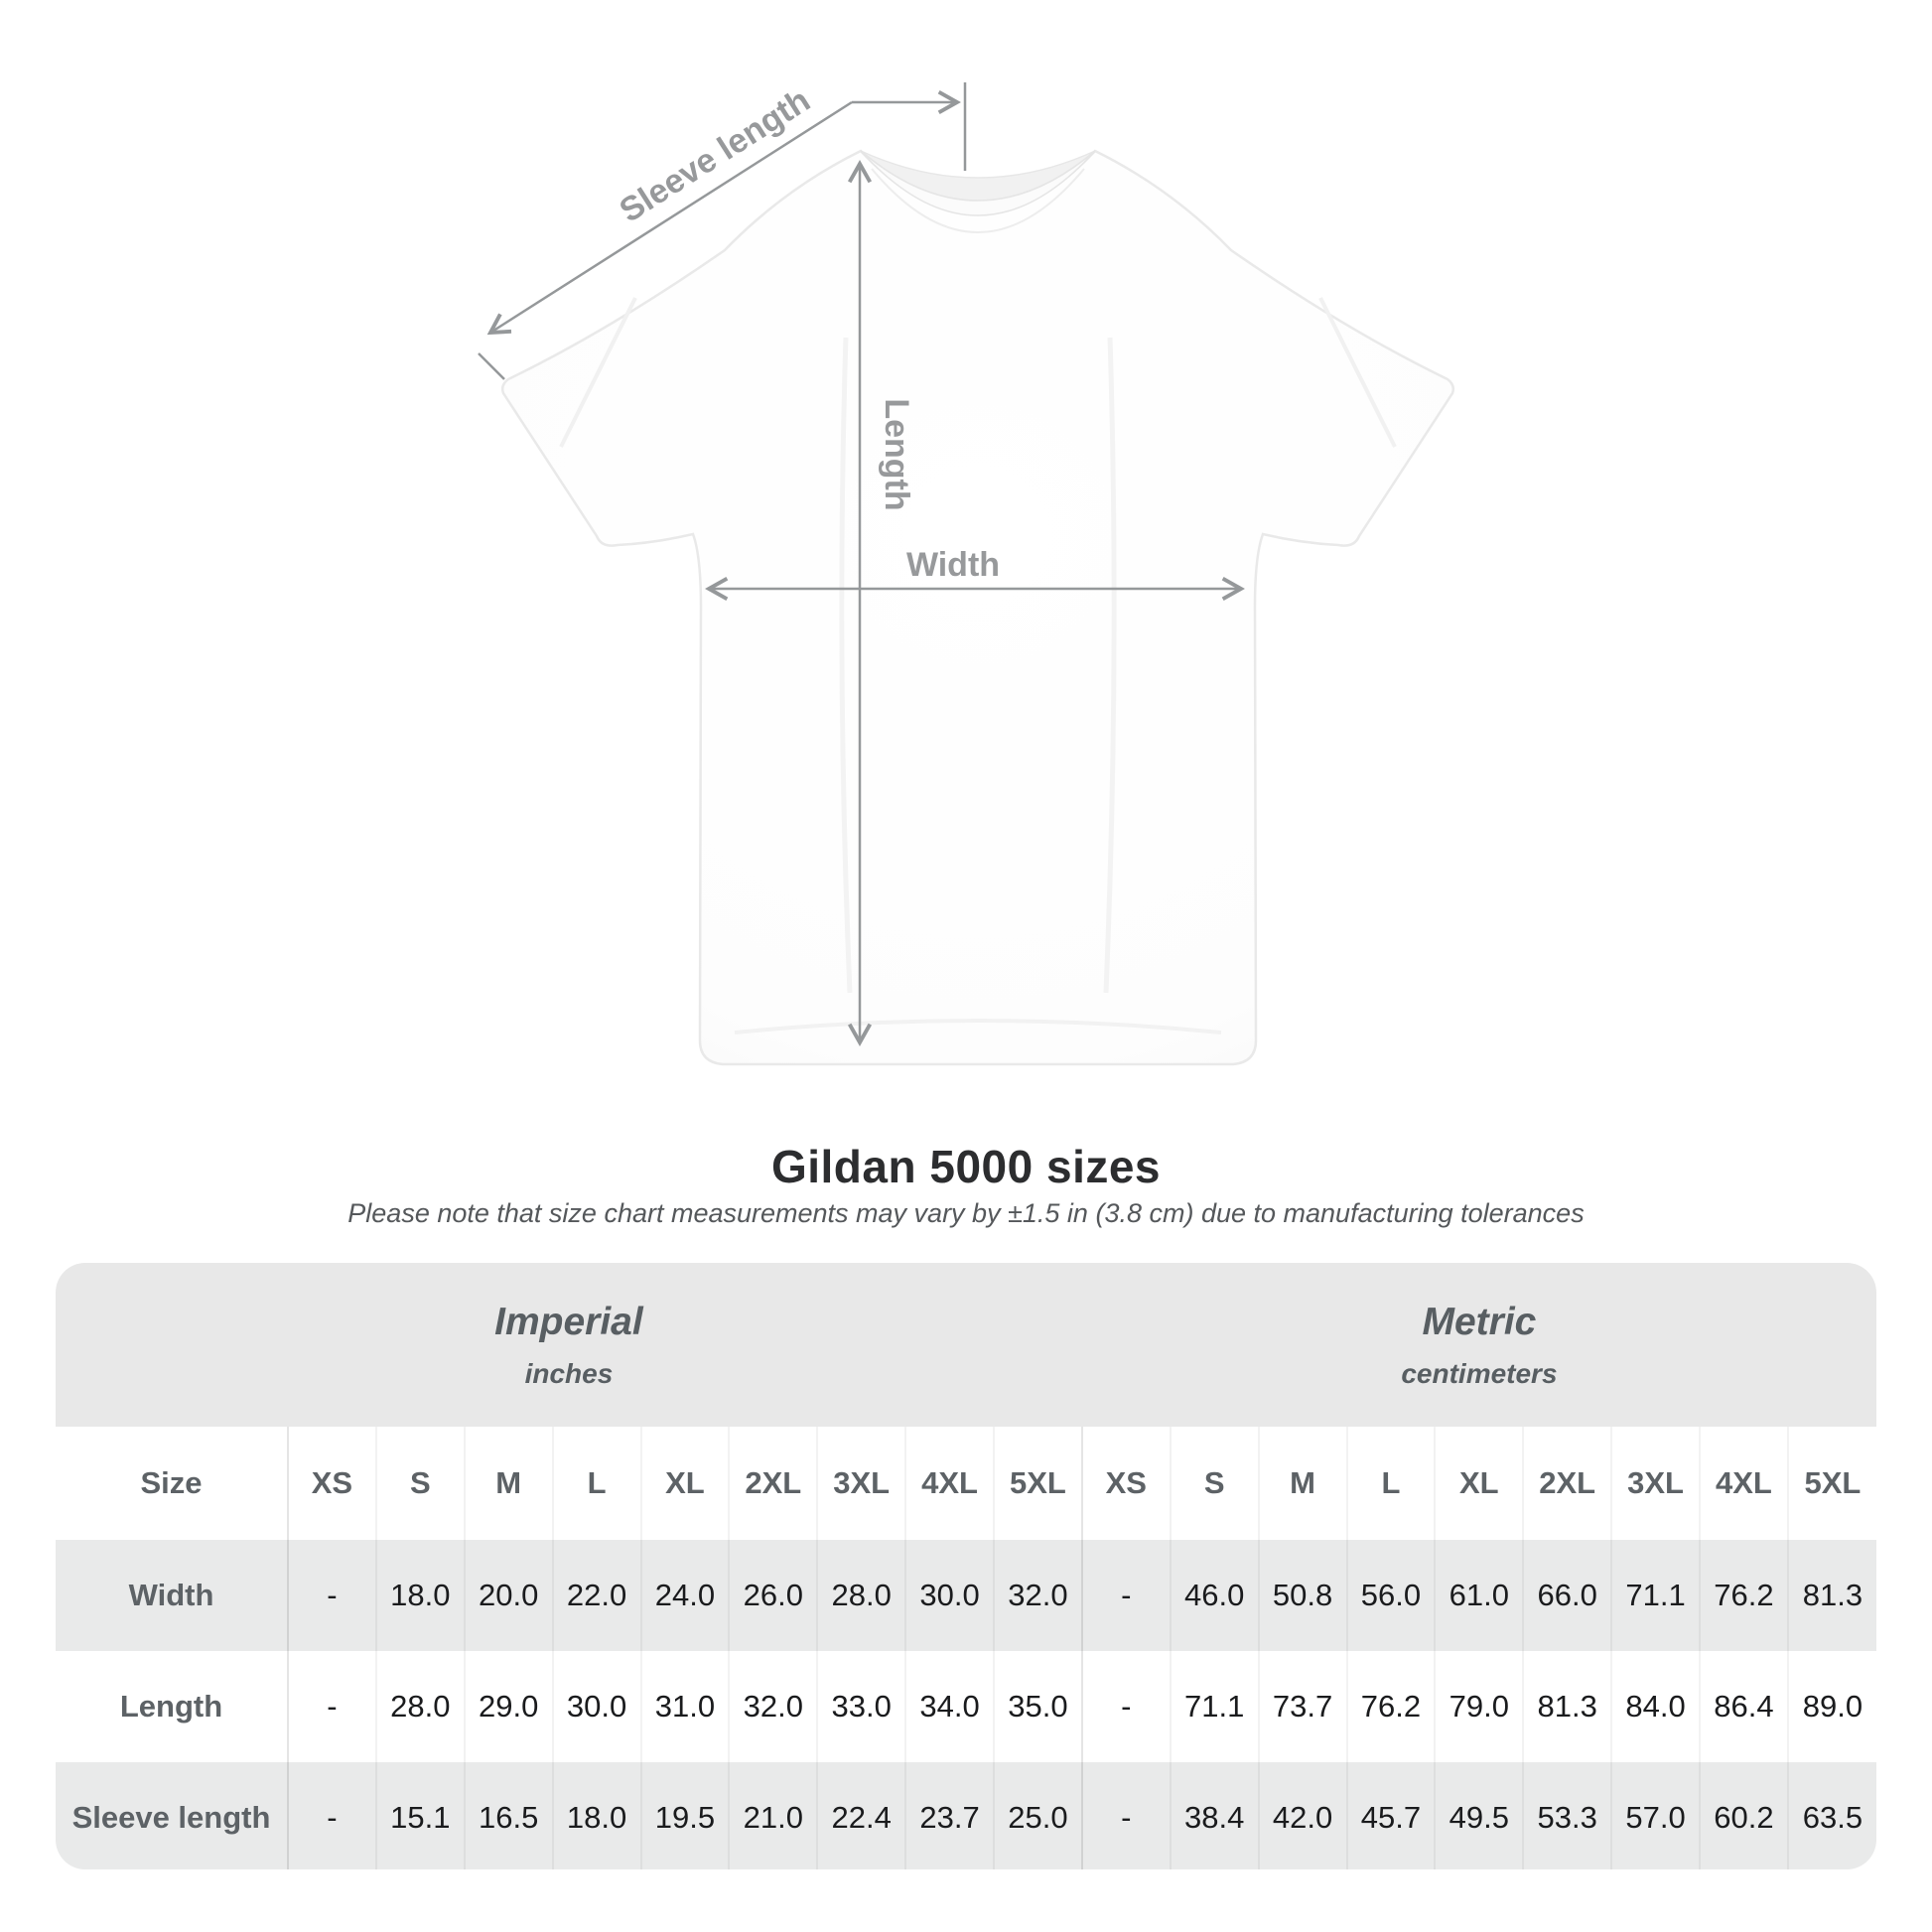 This screenshot has width=1932, height=1932. Describe the element at coordinates (1480, 1321) in the screenshot. I see `metric-label: Metric` at that location.